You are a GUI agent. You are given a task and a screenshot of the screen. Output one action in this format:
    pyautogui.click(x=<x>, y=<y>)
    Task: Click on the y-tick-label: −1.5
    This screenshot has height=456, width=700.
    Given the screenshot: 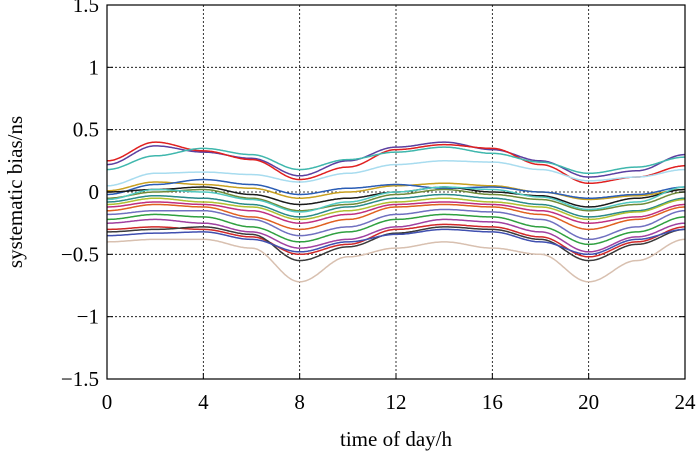 What is the action you would take?
    pyautogui.click(x=80, y=379)
    